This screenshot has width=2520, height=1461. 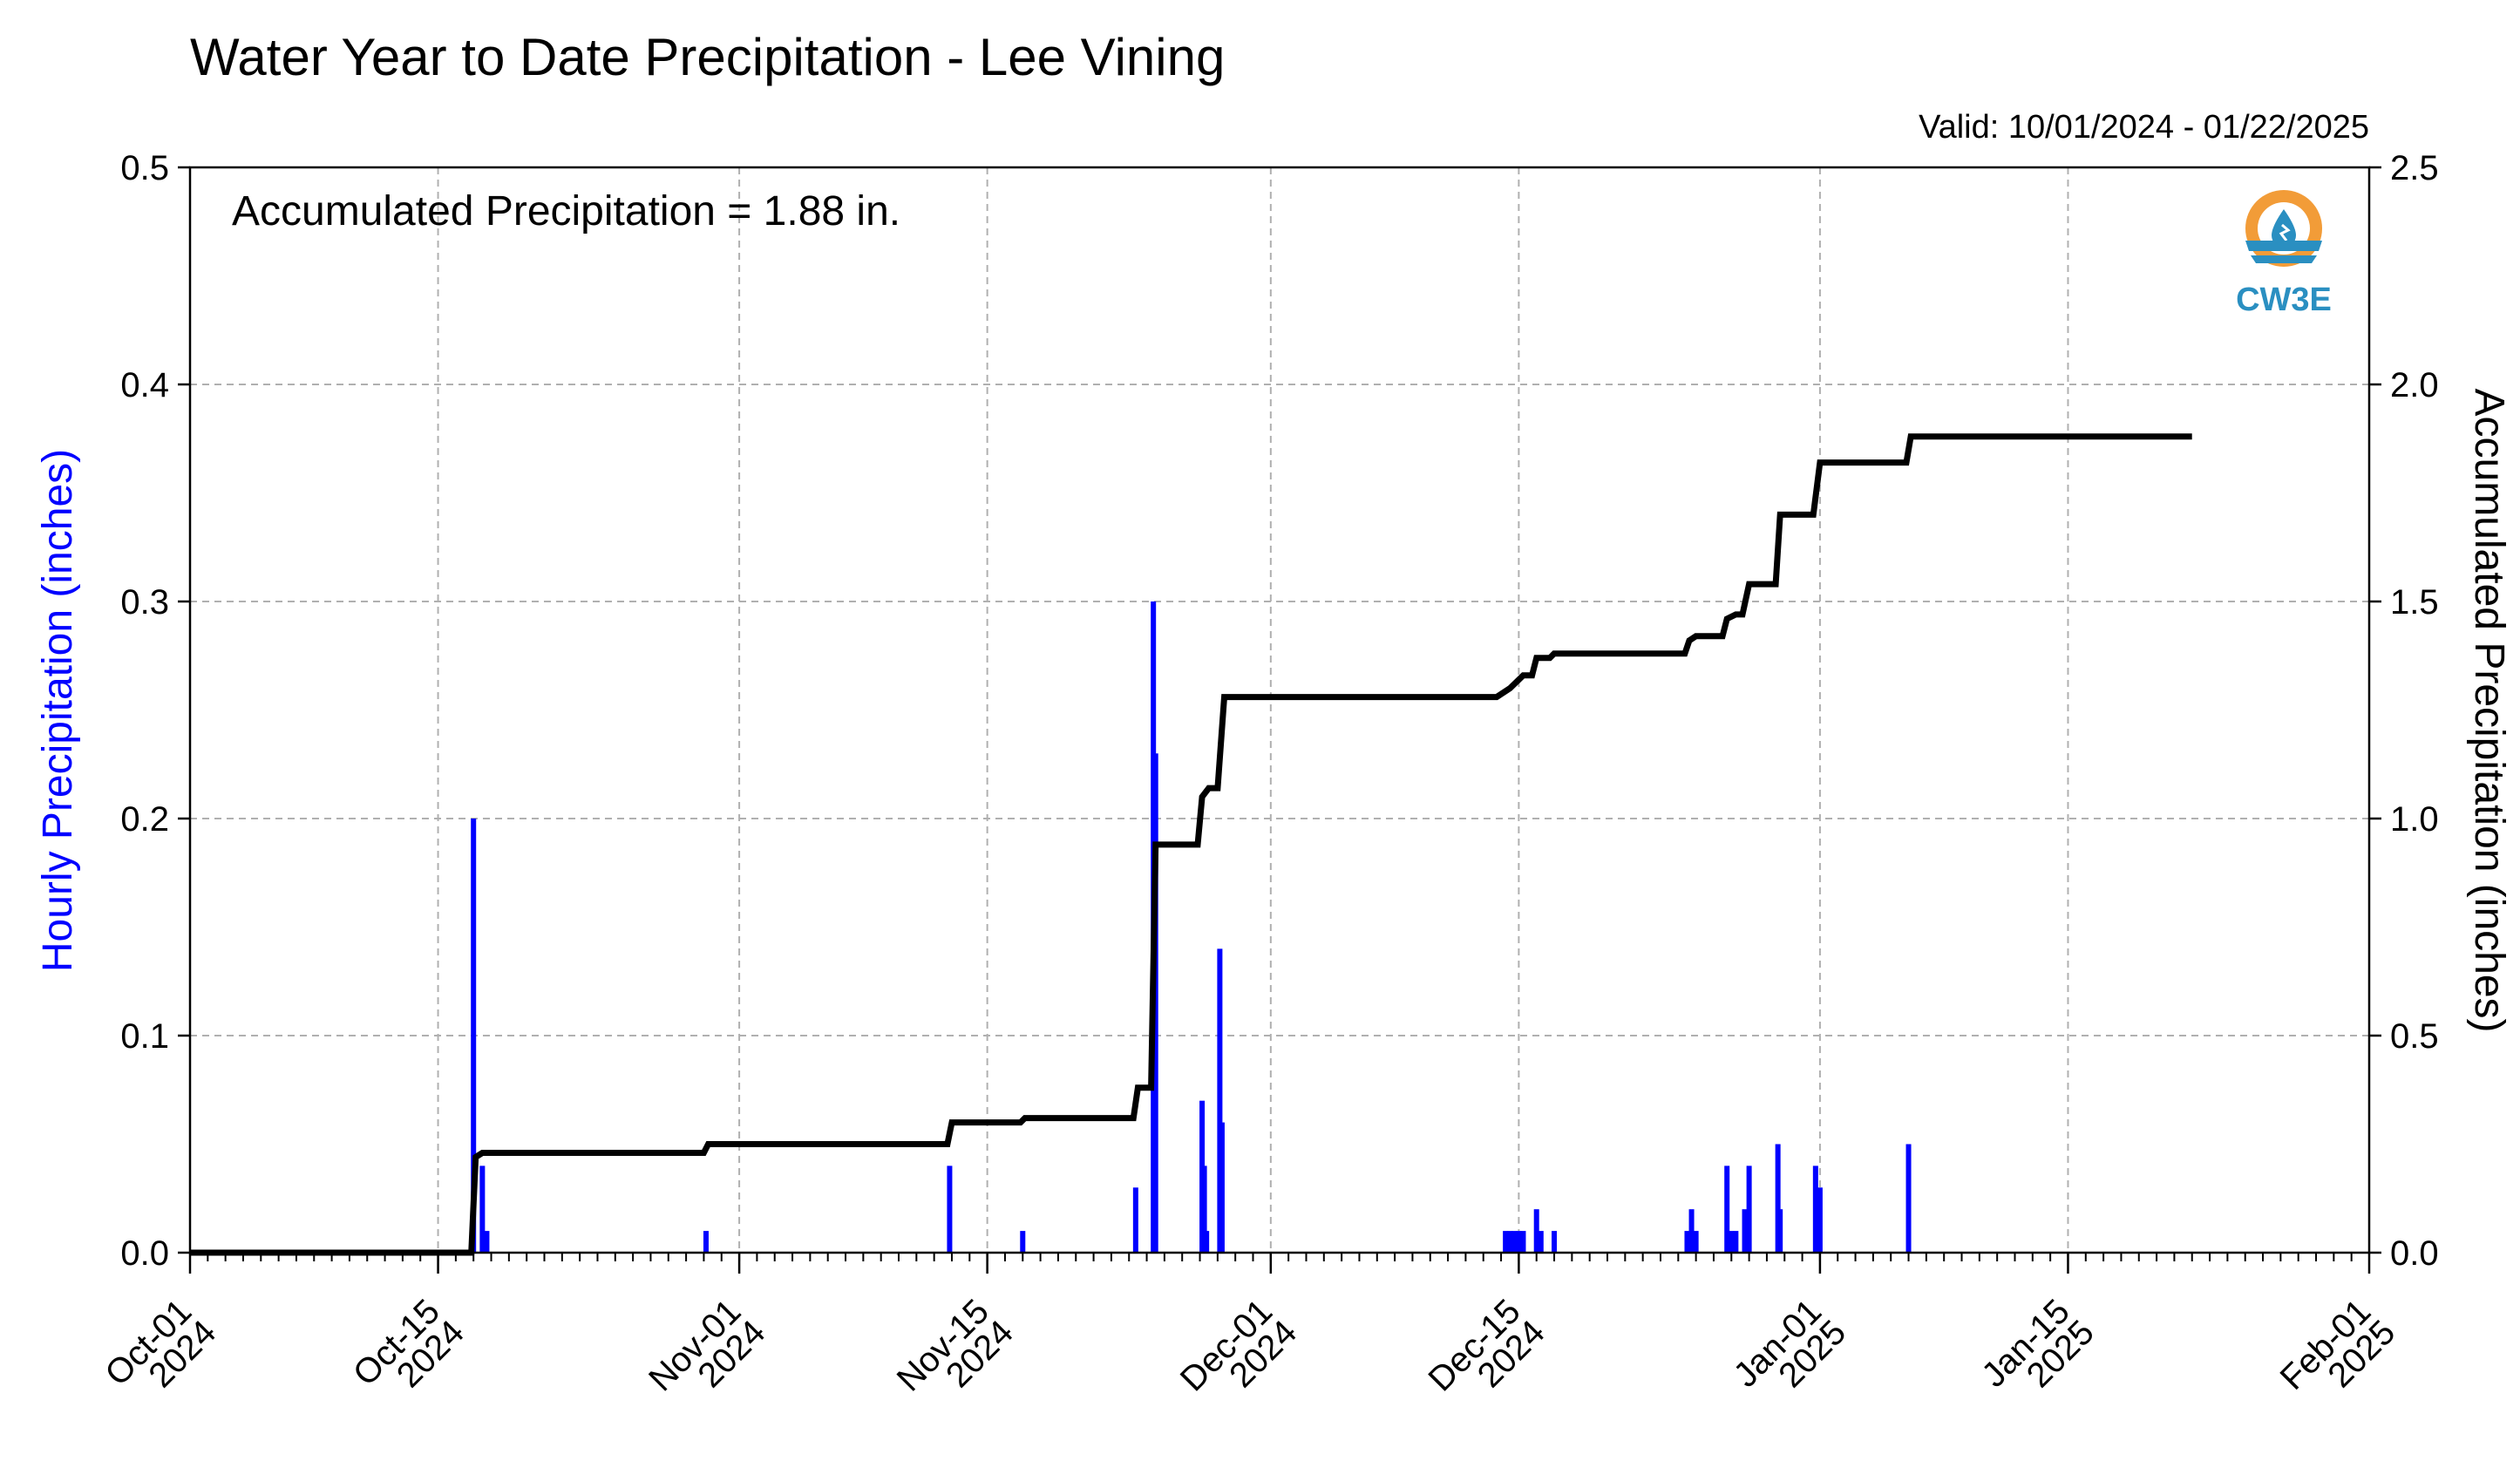 What do you see at coordinates (58, 710) in the screenshot?
I see `left-axis-label: Hourly Precipitation (inches)` at bounding box center [58, 710].